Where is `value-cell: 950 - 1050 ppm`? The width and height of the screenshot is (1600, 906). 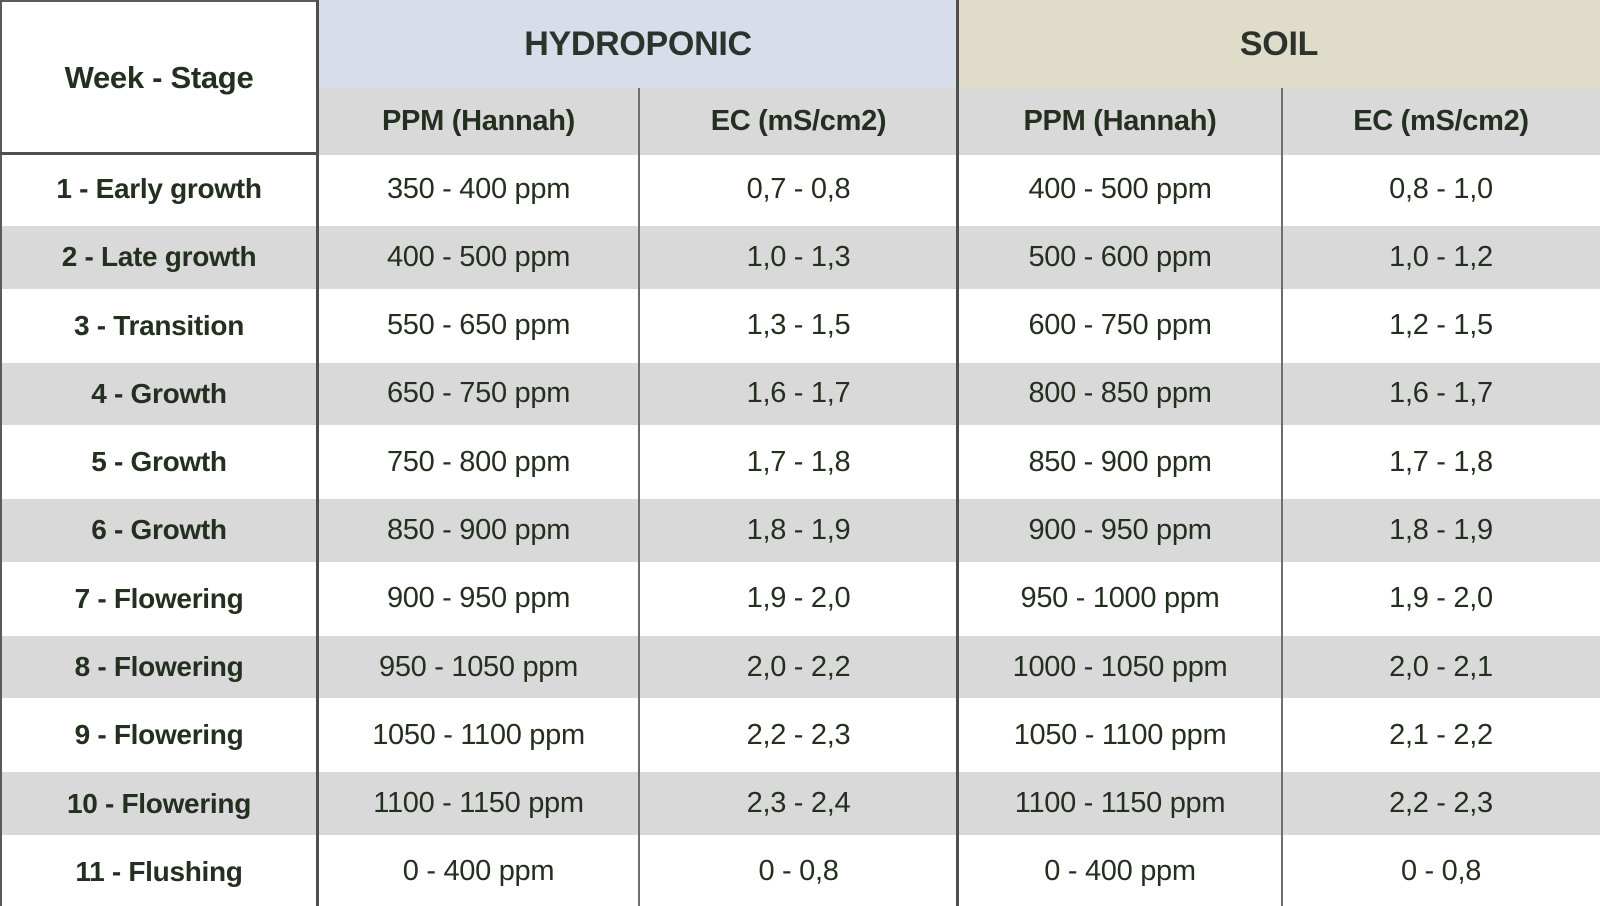
value-cell: 950 - 1050 ppm is located at coordinates (478, 667).